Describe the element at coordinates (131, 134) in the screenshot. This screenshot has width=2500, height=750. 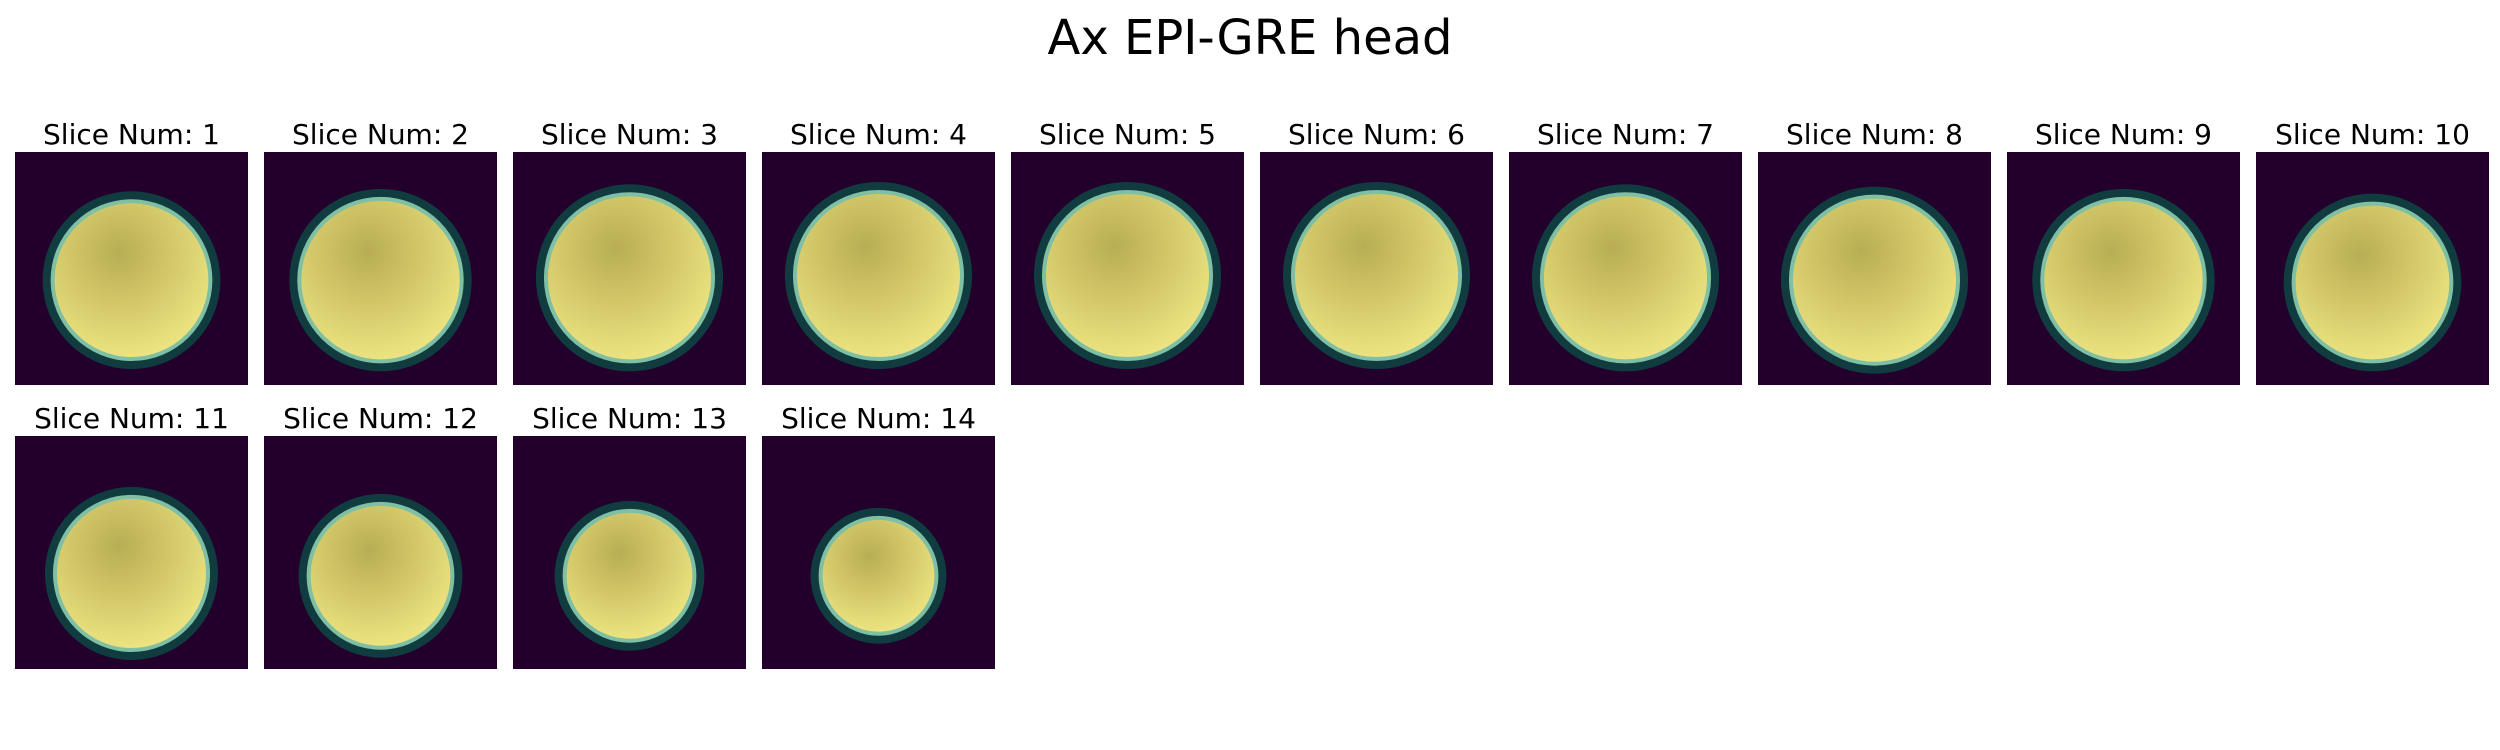
I see `slice-label: Slice Num: 1` at that location.